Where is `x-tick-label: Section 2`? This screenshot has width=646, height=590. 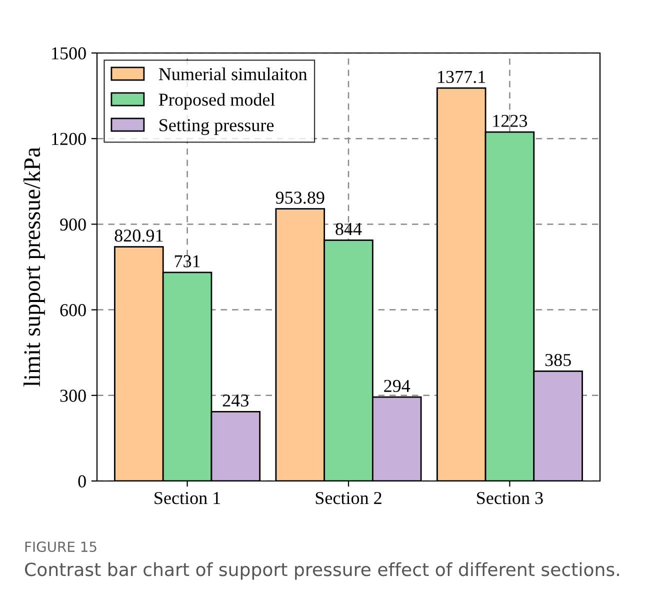
x-tick-label: Section 2 is located at coordinates (349, 498).